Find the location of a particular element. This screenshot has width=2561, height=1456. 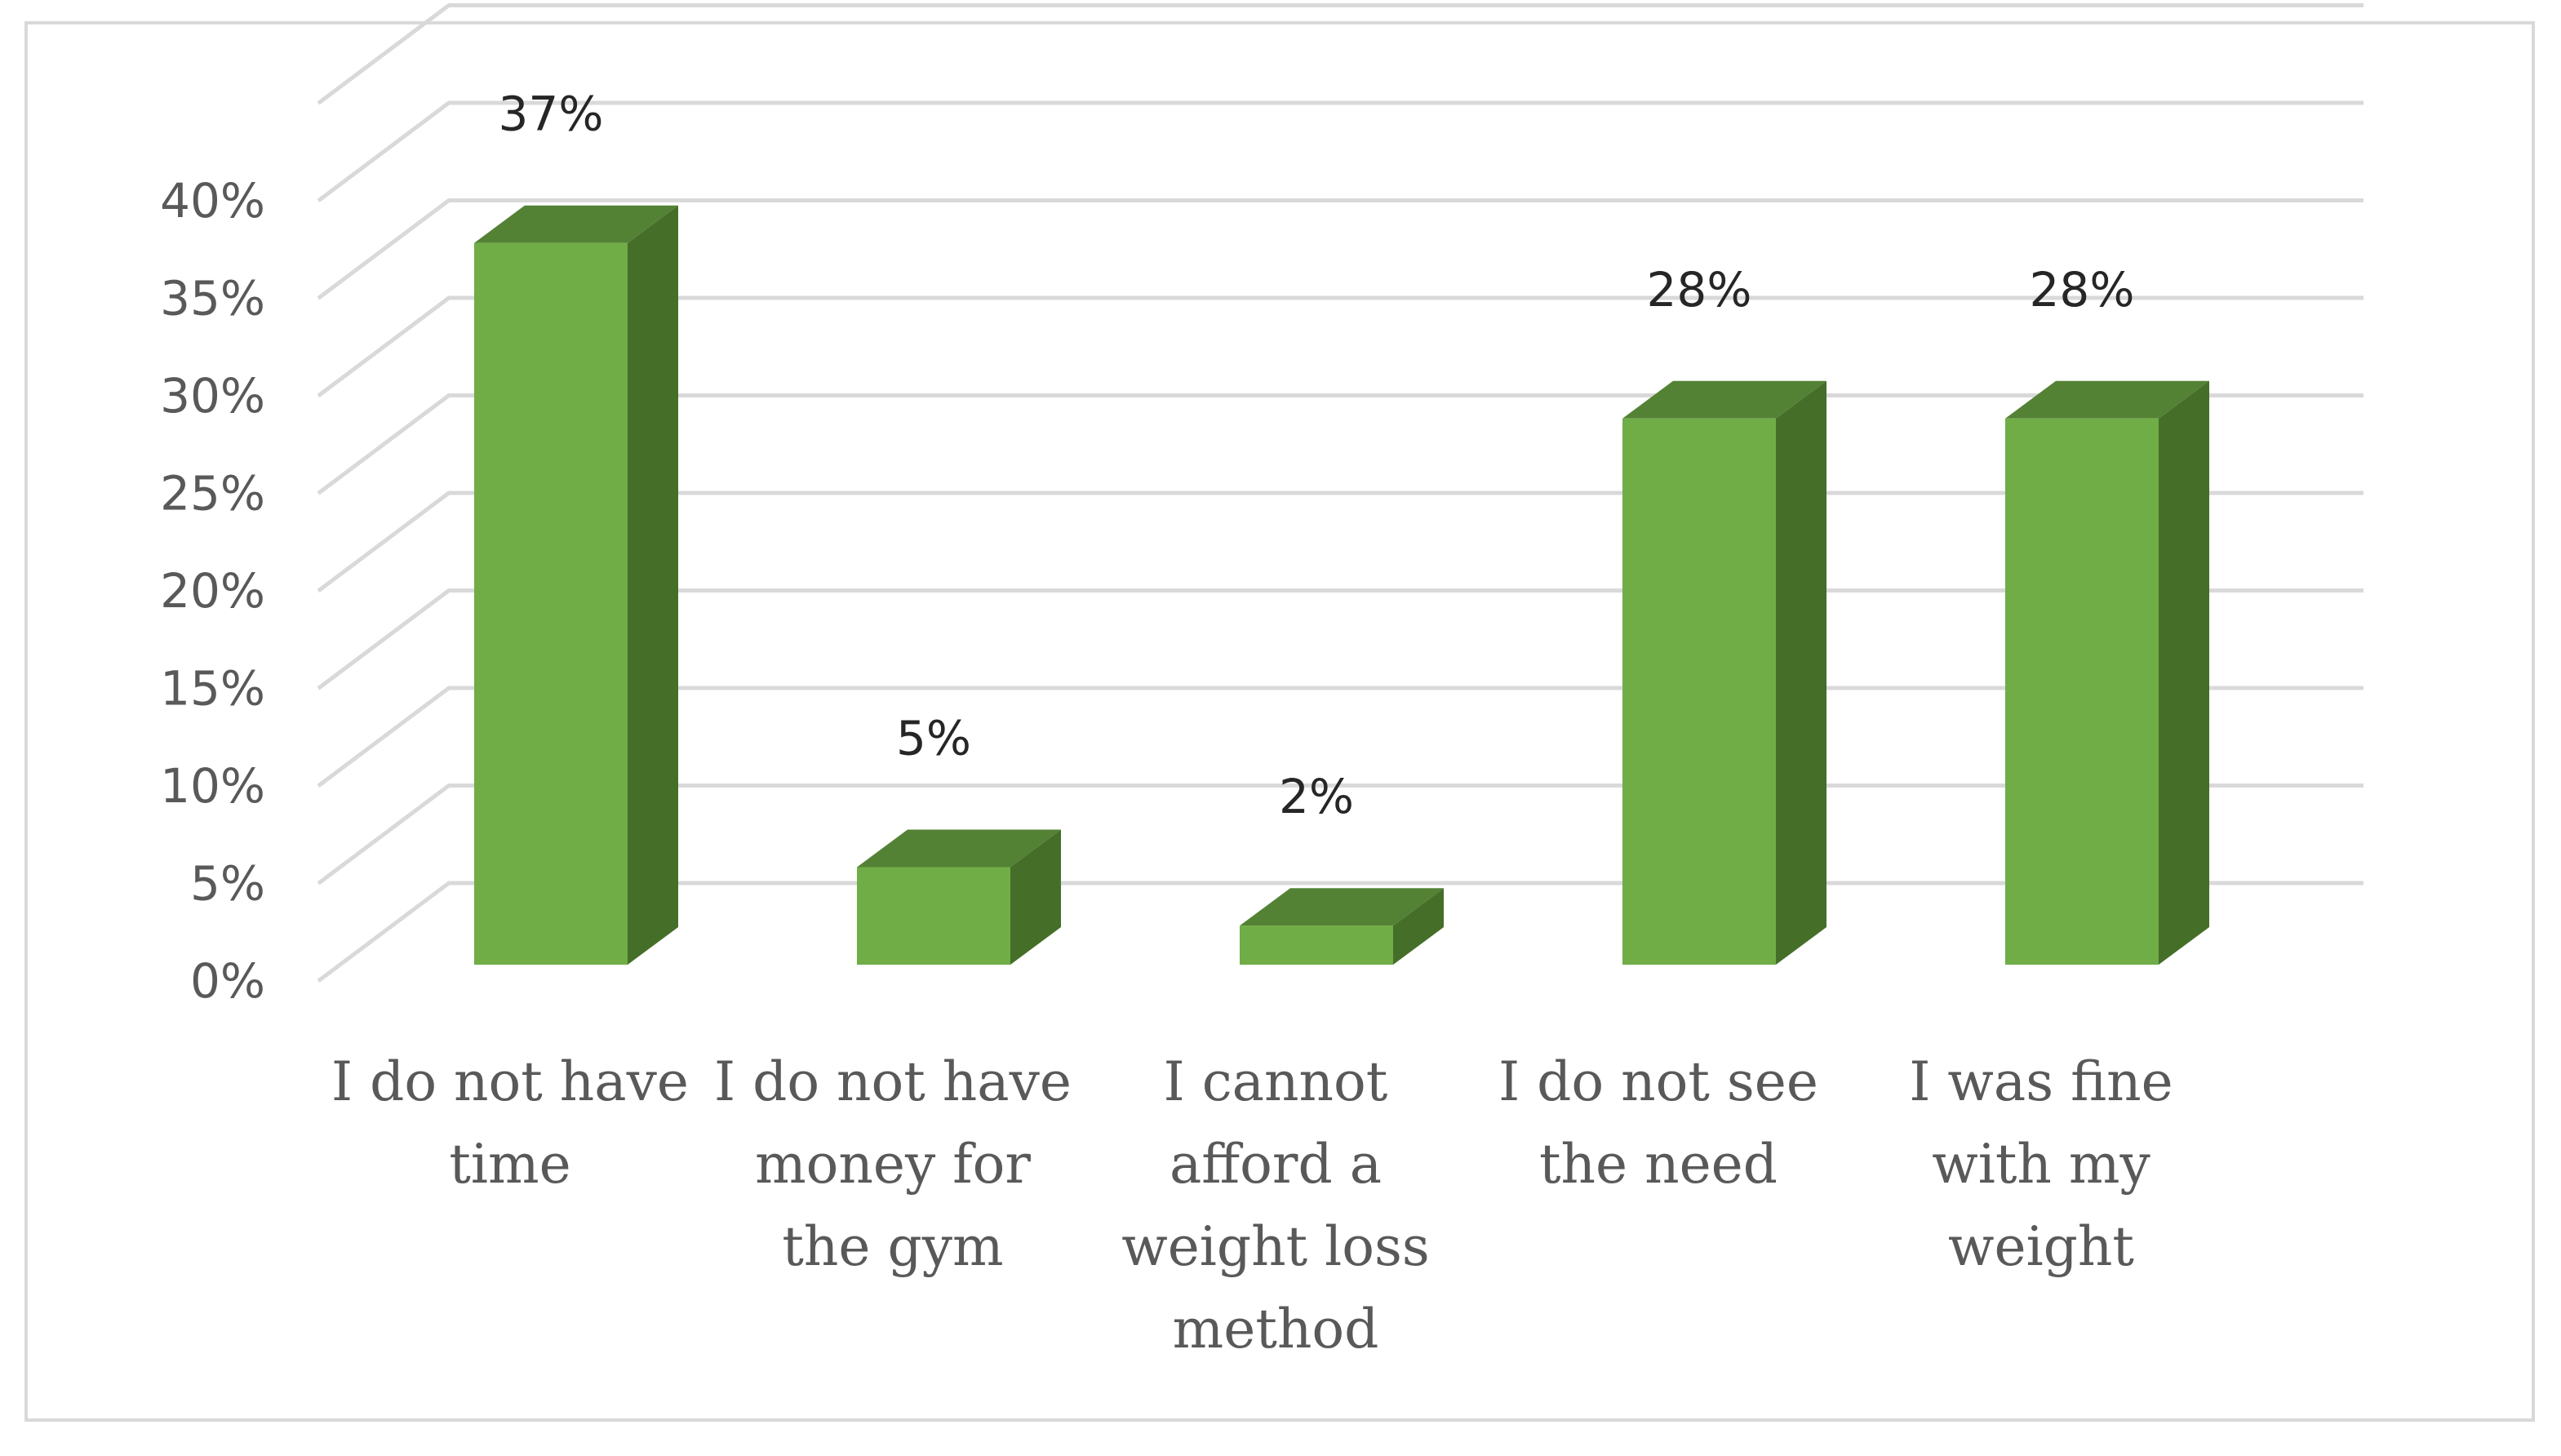

data-label: 5% is located at coordinates (933, 738).